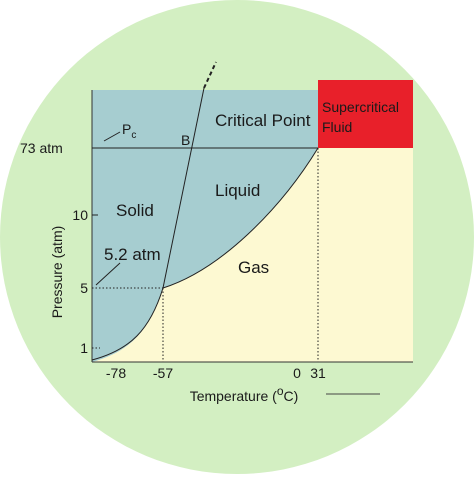  Describe the element at coordinates (80, 215) in the screenshot. I see `y-tick-label: 10` at that location.